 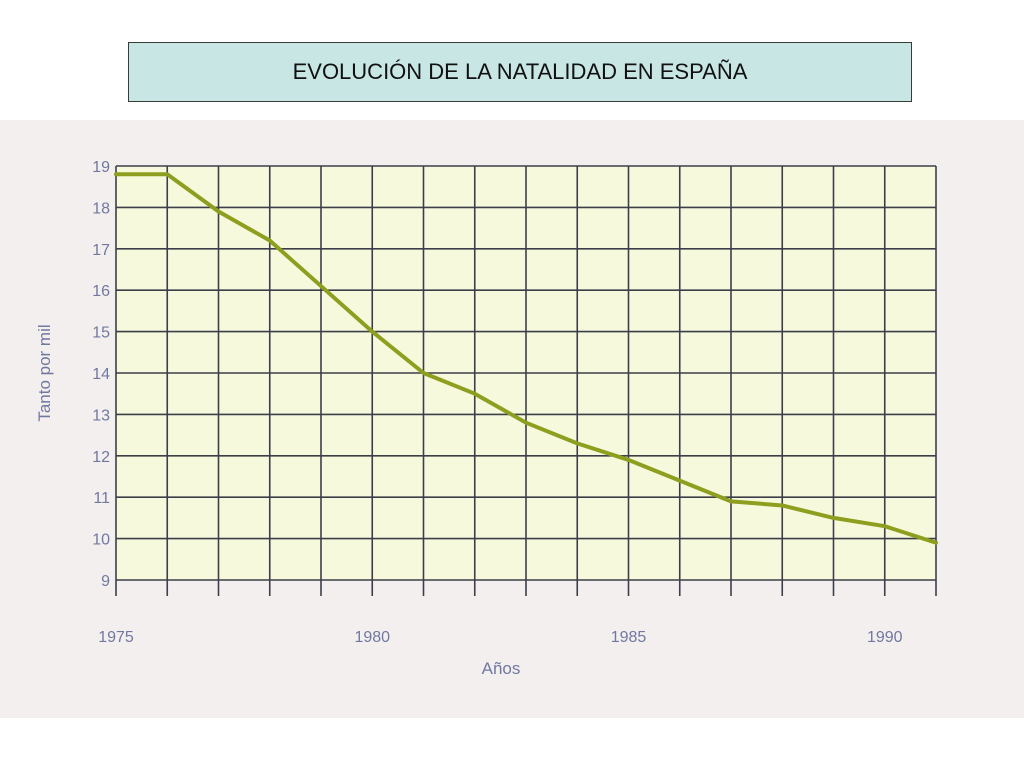 I want to click on x-tick-label: 1985, so click(x=629, y=637).